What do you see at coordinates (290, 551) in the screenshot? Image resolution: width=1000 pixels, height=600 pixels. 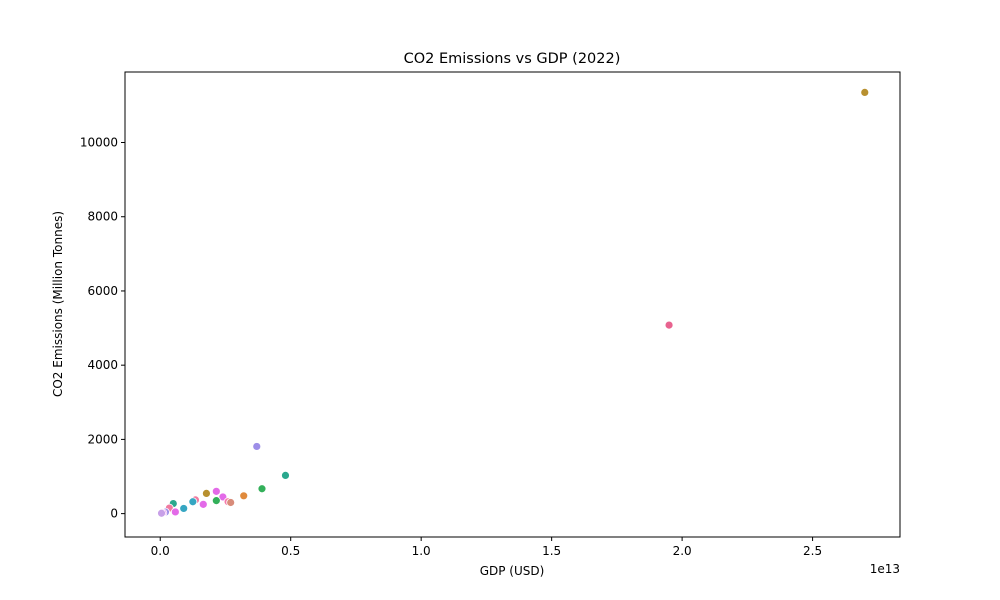 I see `x-tick-label: 0.5` at bounding box center [290, 551].